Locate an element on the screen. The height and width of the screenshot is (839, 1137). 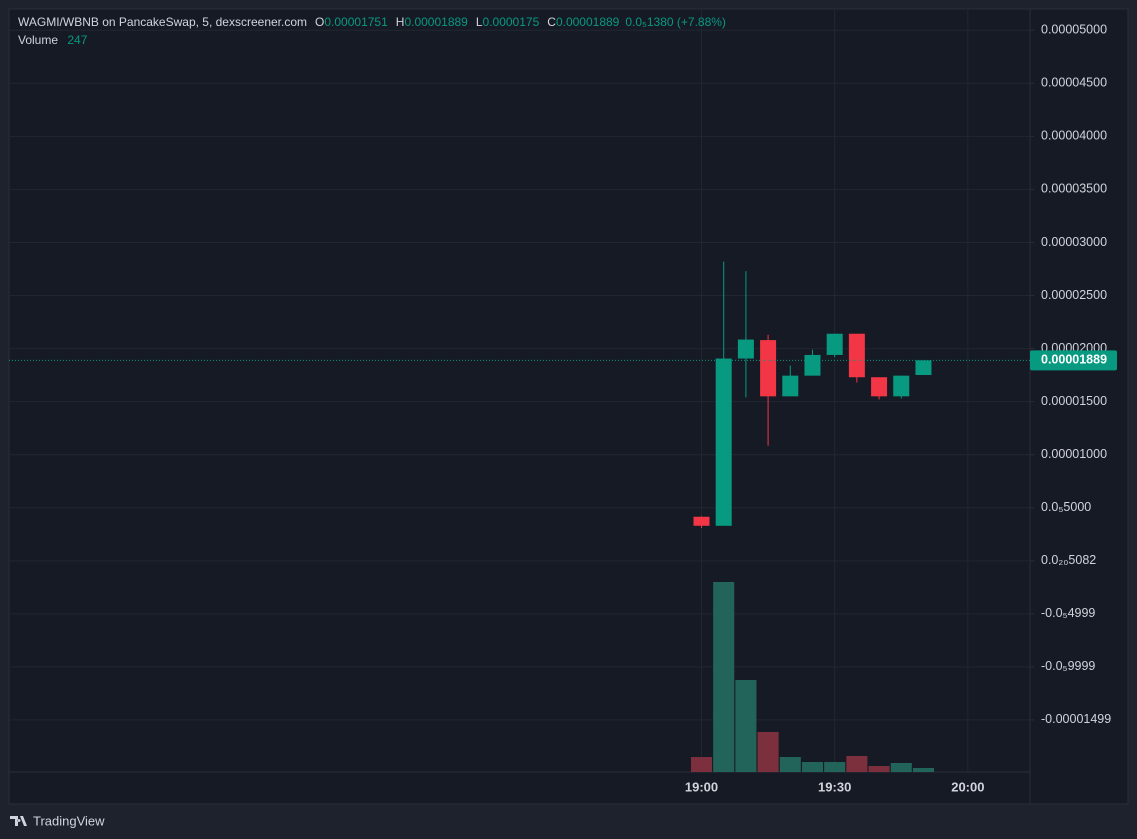
volume-value: 247 is located at coordinates (77, 40).